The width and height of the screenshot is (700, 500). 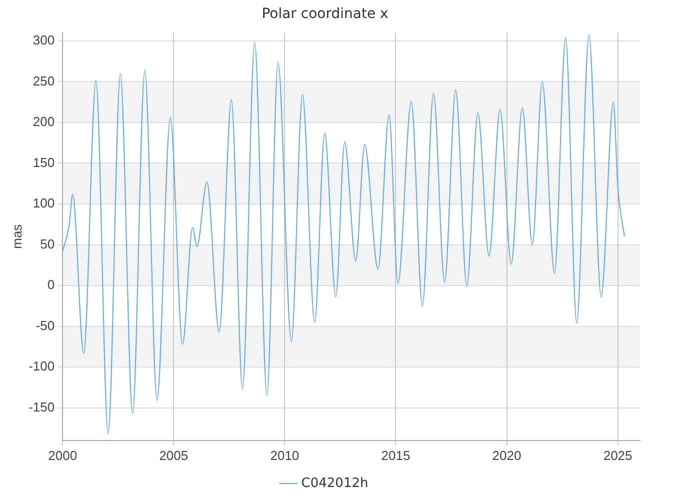 I want to click on chart-title: Polar coordinate x, so click(x=325, y=14).